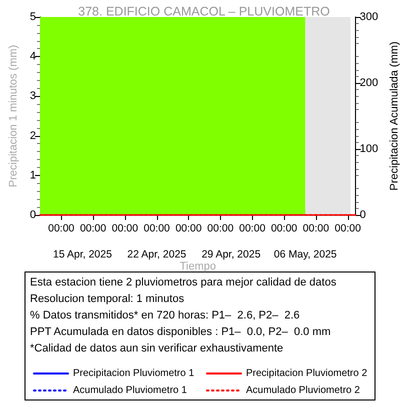  Describe the element at coordinates (369, 83) in the screenshot. I see `y2-tick-label: 200` at that location.